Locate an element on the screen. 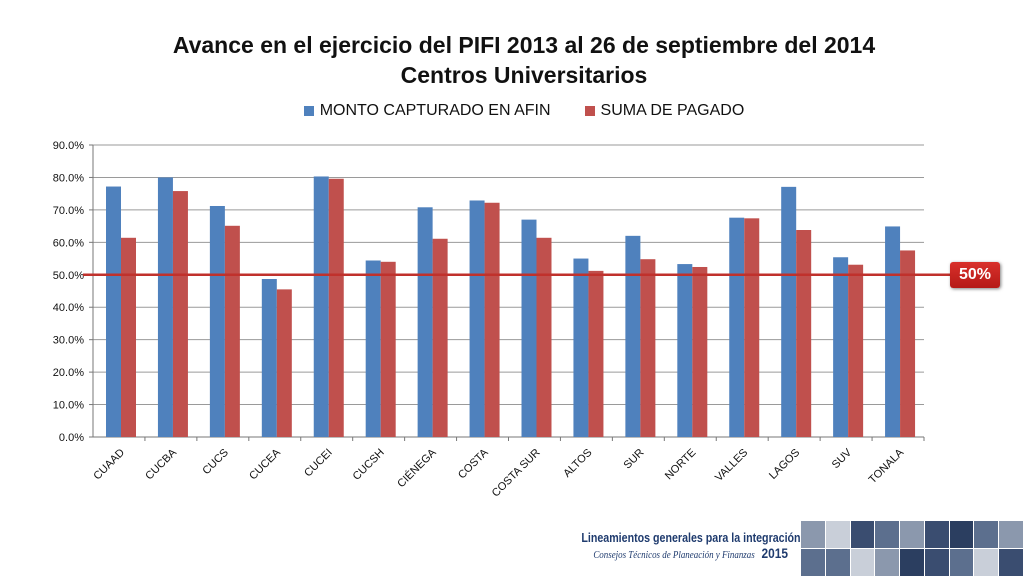 The image size is (1024, 576). x-tick-label: CUCEI is located at coordinates (318, 463).